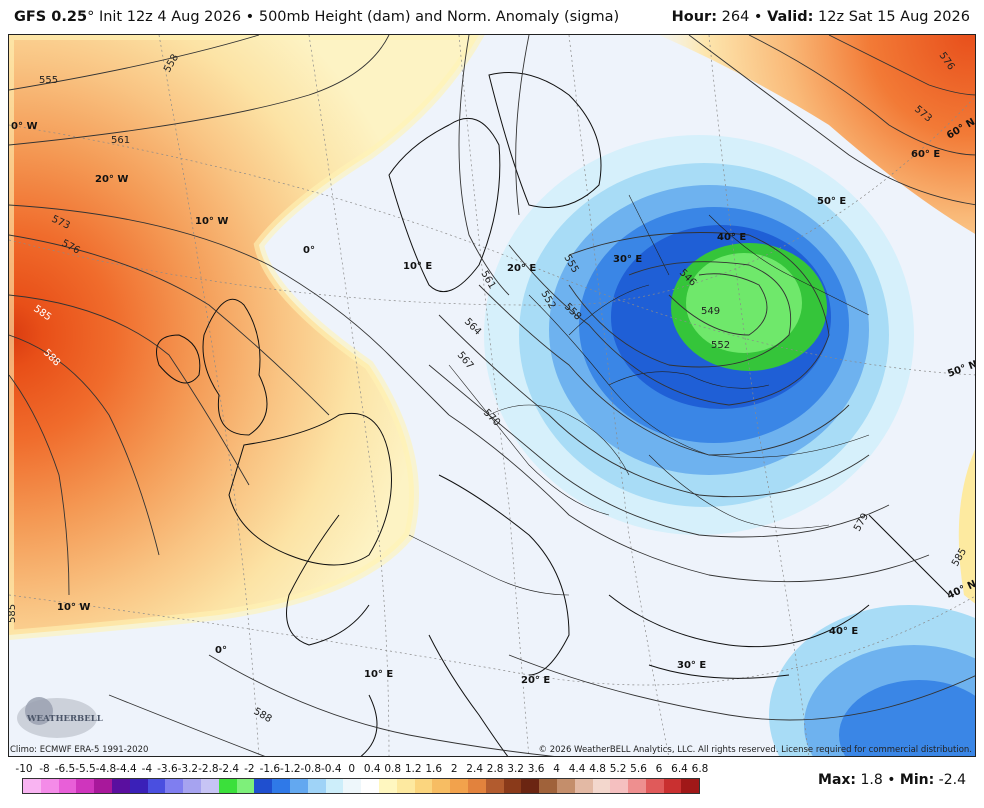  I want to click on colorbar-label: -4, so click(147, 769).